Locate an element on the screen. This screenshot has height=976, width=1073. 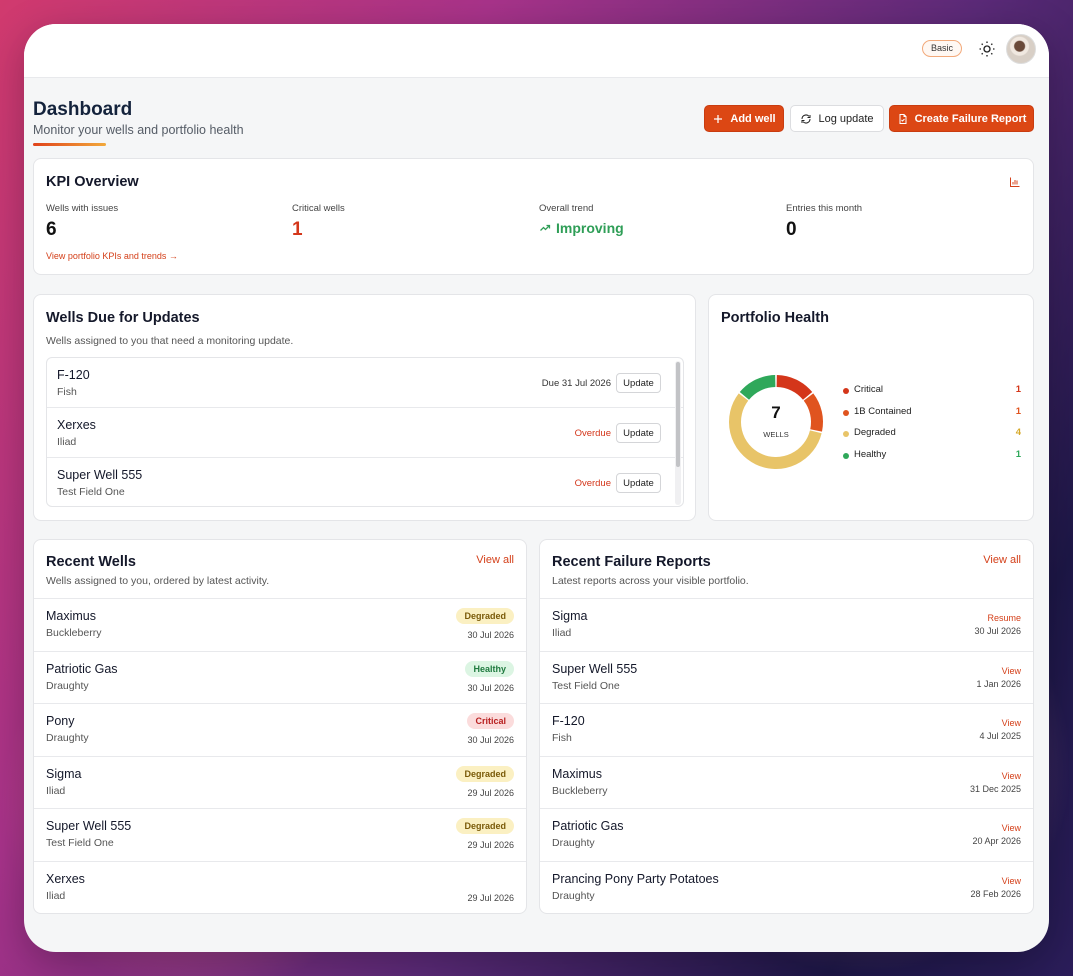
kpi-title: KPI Overview is located at coordinates (92, 182).